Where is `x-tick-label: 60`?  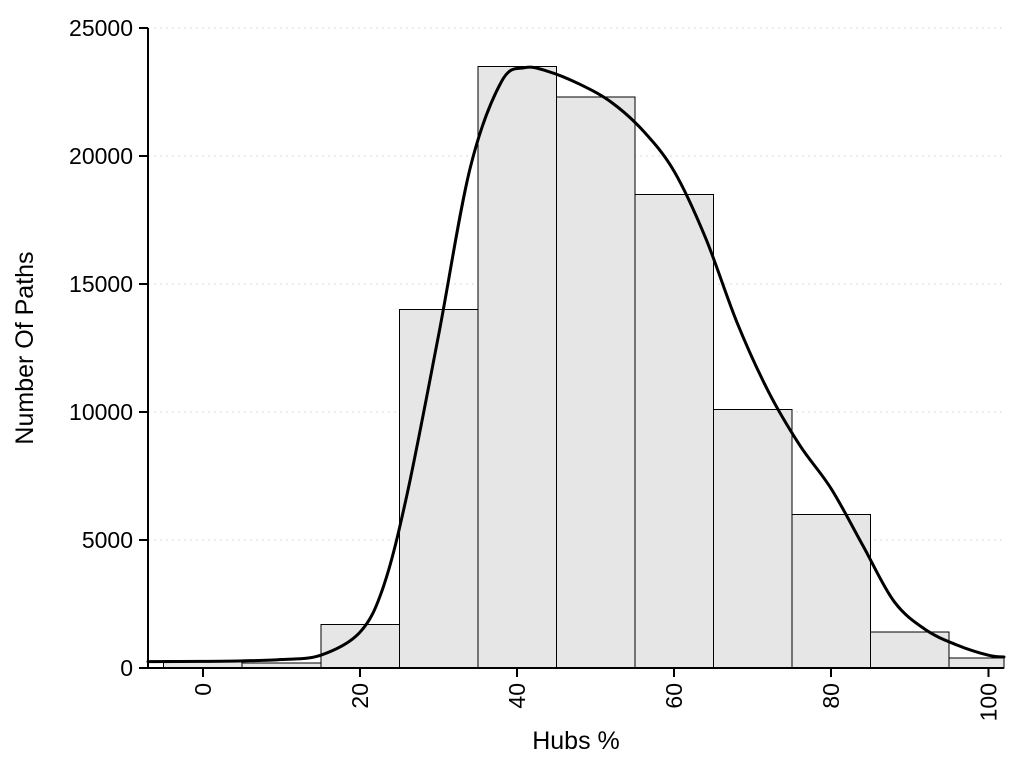
x-tick-label: 60 is located at coordinates (674, 696).